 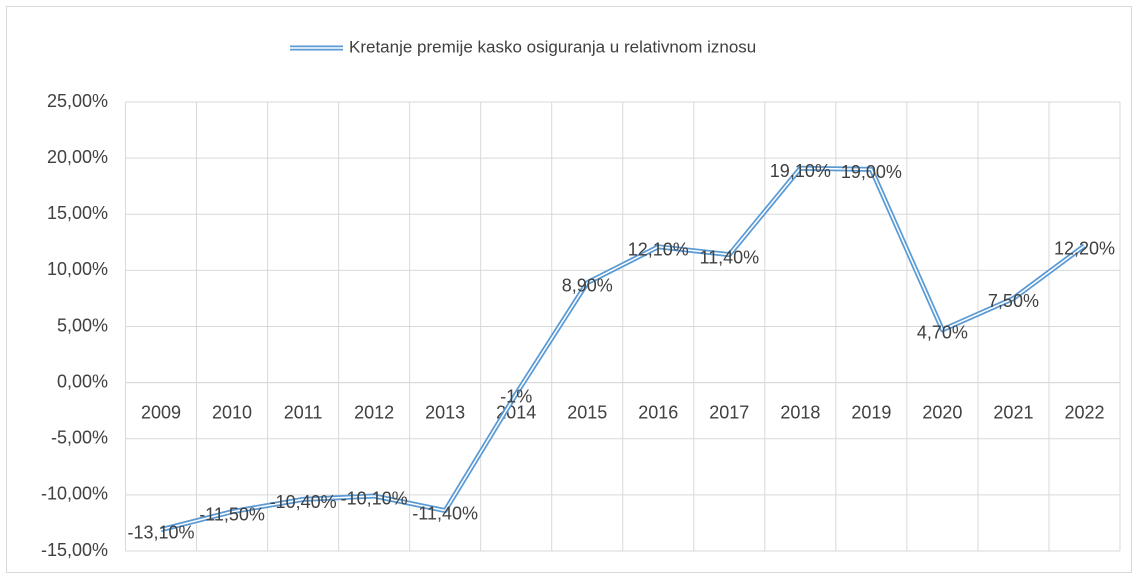 I want to click on x-tick-label: 2013, so click(x=445, y=412).